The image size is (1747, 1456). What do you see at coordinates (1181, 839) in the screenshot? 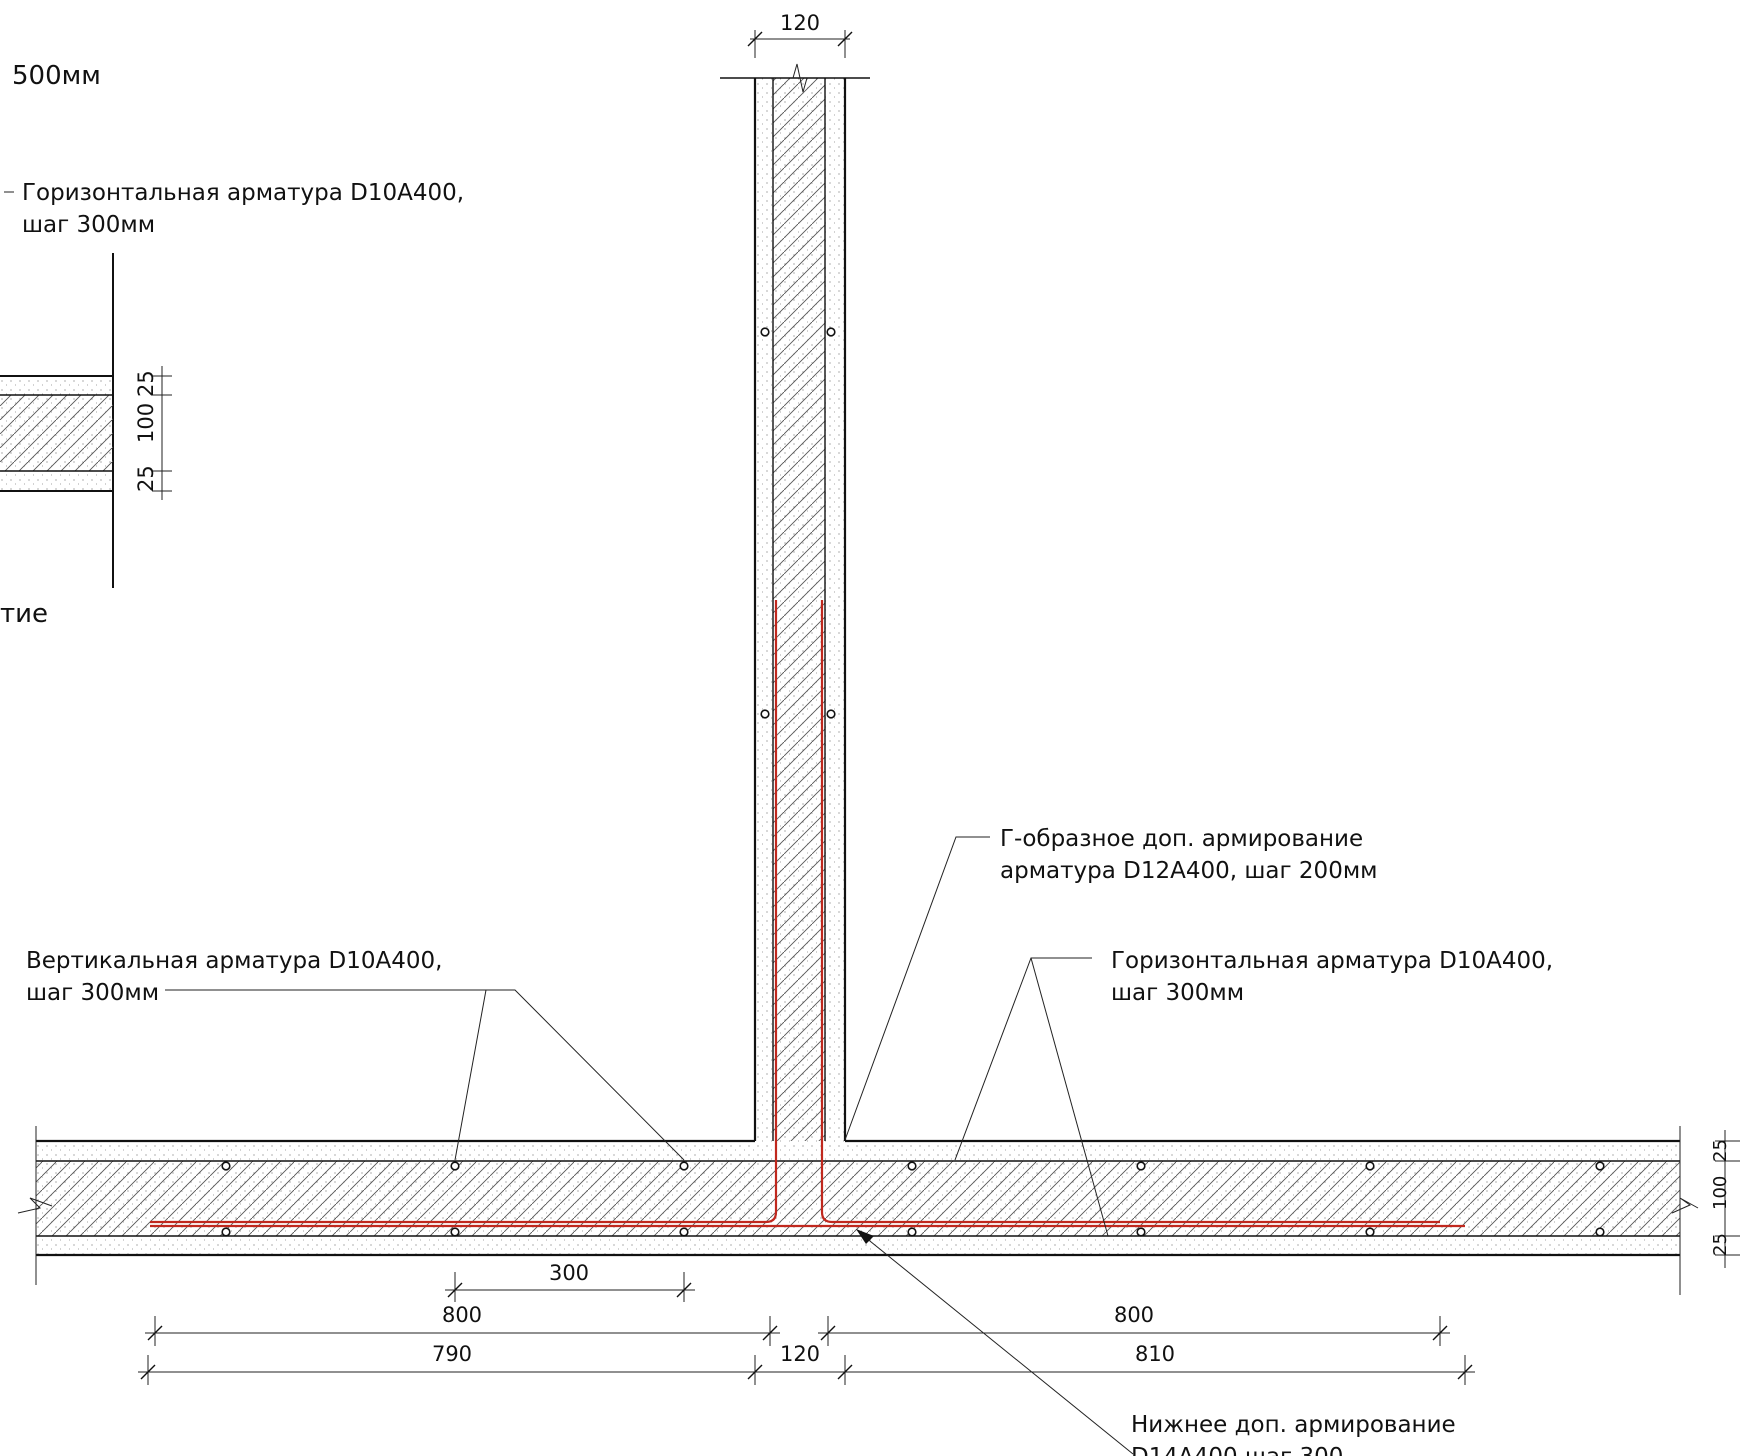
I see `g-shaped-label-1: Г-образное доп. армирование` at bounding box center [1181, 839].